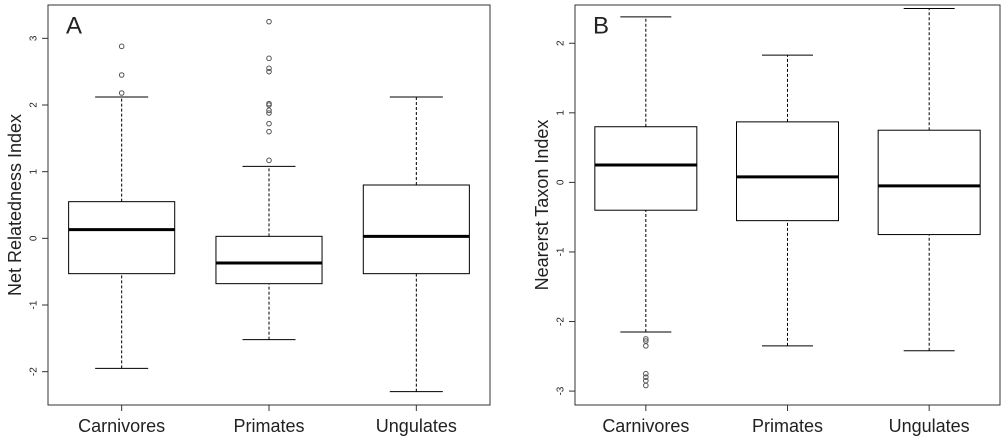 The height and width of the screenshot is (440, 1008). I want to click on y-tick-label: -3, so click(561, 390).